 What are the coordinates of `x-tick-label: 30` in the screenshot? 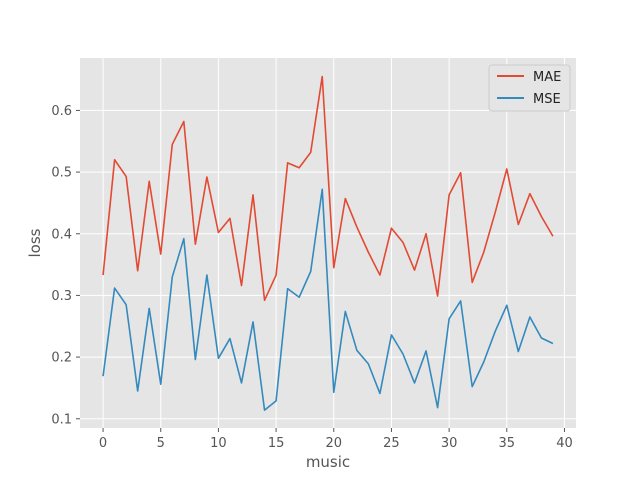 It's located at (449, 443).